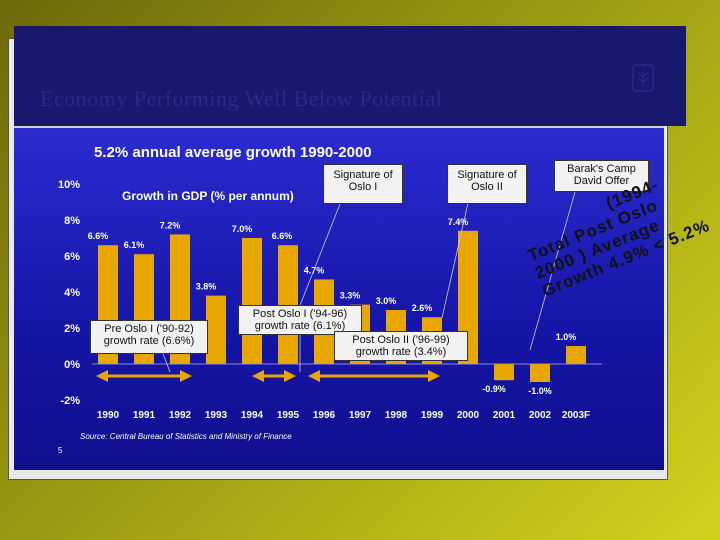 This screenshot has width=720, height=540. Describe the element at coordinates (252, 301) in the screenshot. I see `bar-1994` at that location.